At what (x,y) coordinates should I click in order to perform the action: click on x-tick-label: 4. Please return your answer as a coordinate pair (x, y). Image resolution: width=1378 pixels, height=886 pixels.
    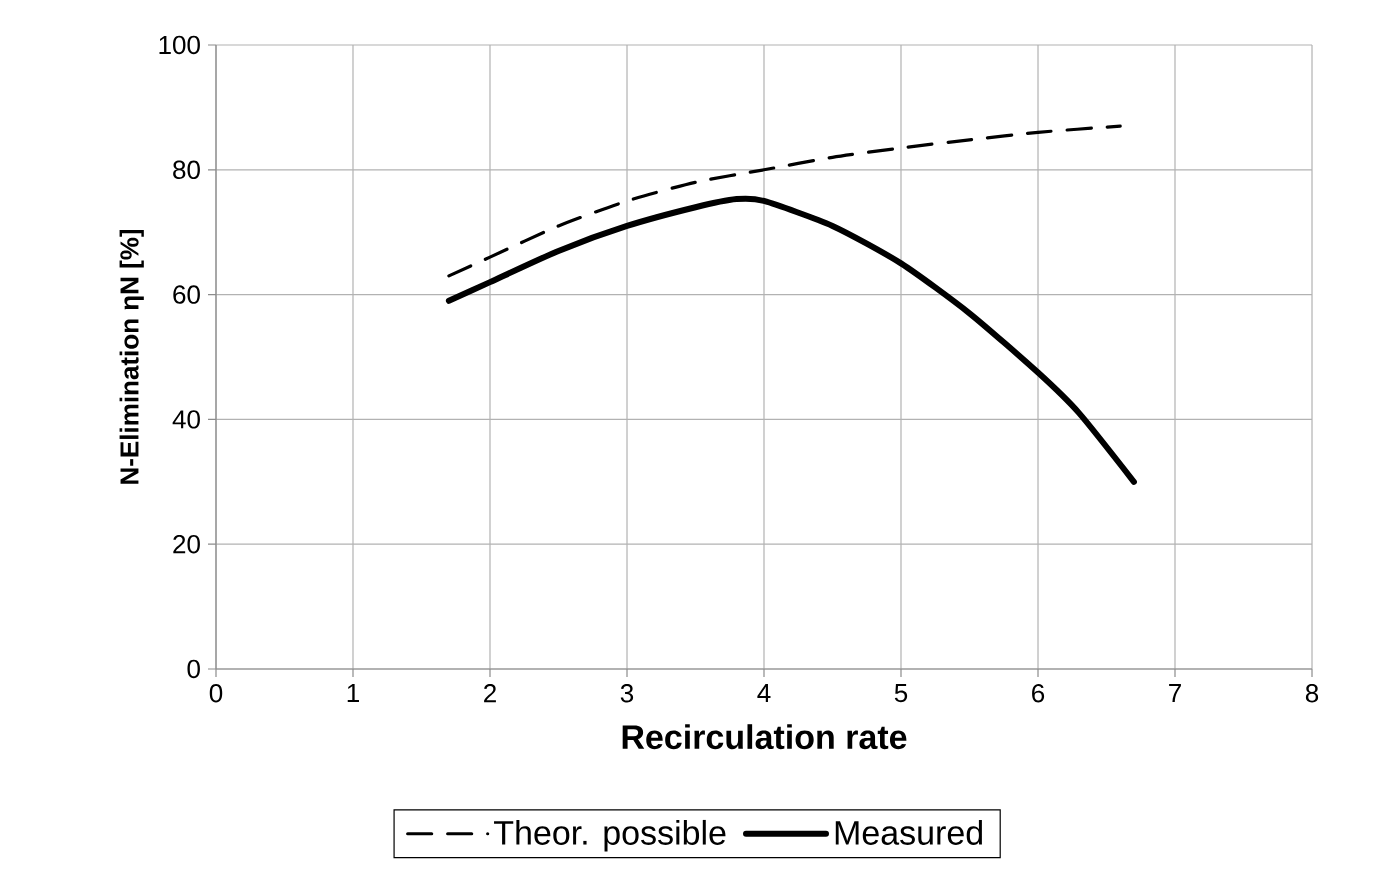
    Looking at the image, I should click on (764, 693).